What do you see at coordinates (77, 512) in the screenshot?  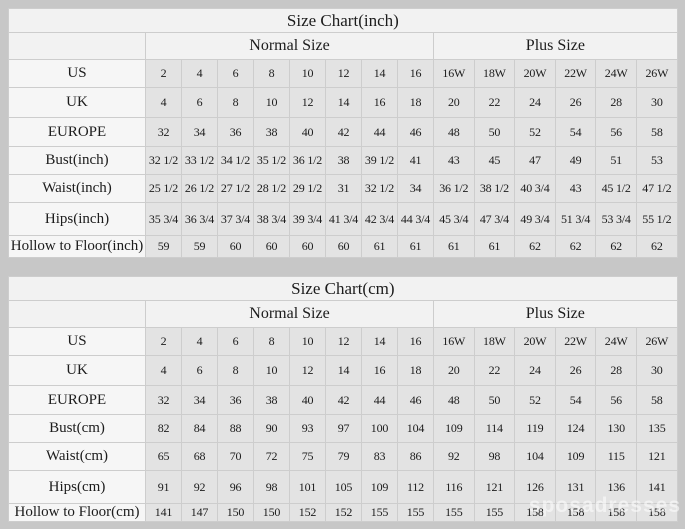 I see `row-label: Hollow to Floor(cm)` at bounding box center [77, 512].